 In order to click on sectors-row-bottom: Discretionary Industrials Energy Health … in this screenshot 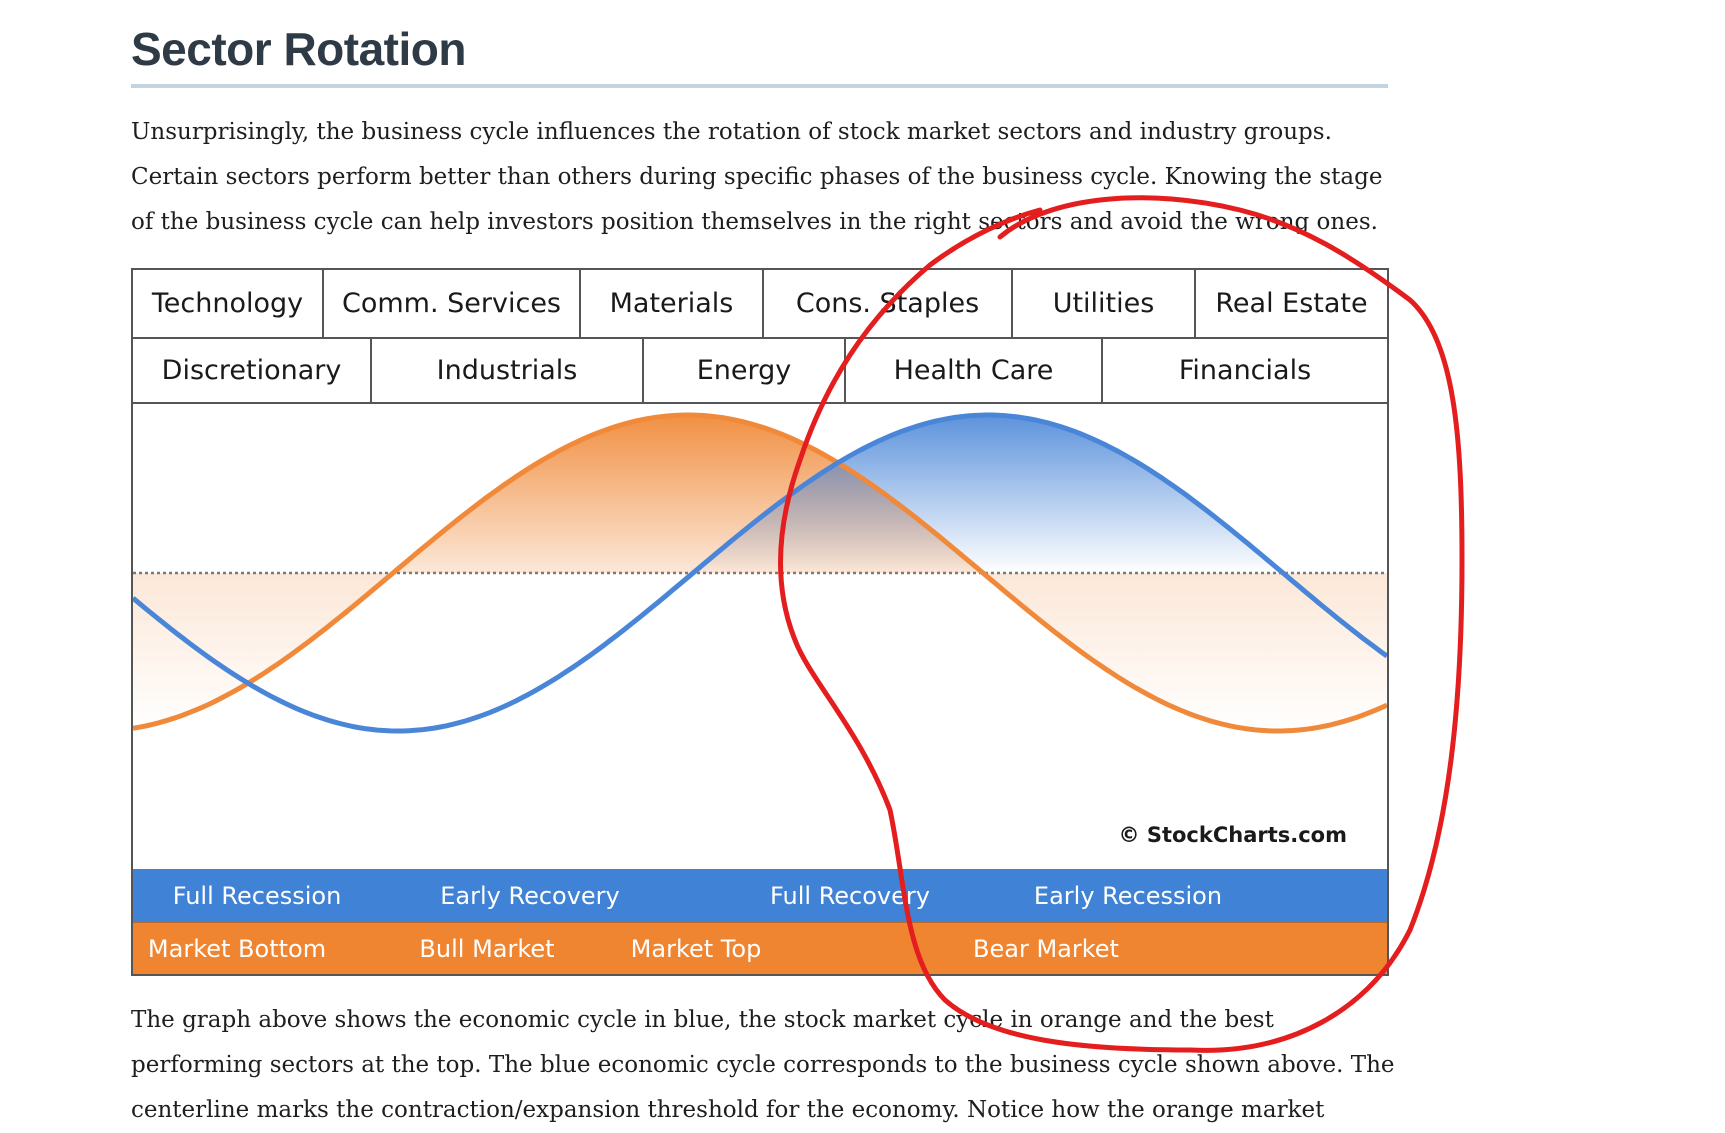, I will do `click(760, 371)`.